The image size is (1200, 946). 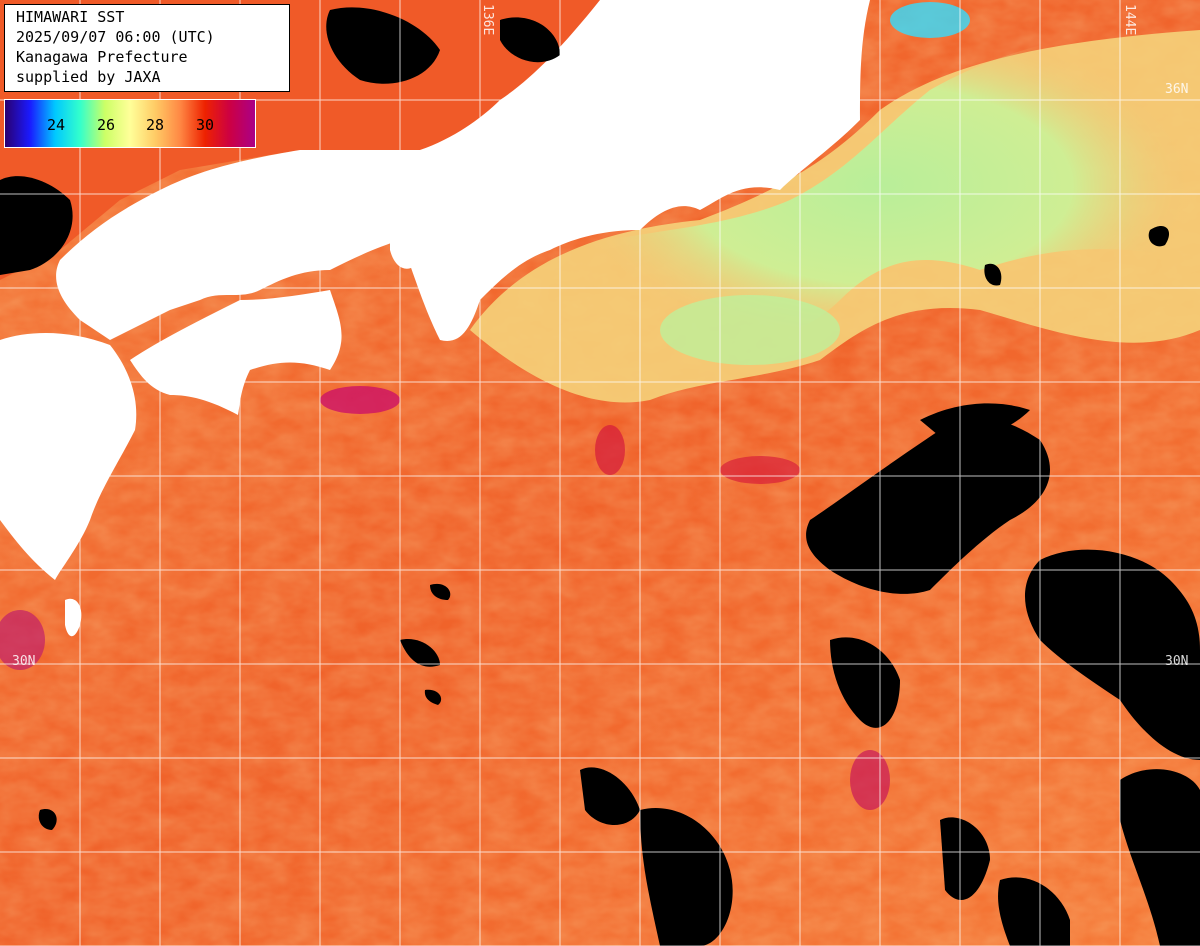 I want to click on cold-eddy, so click(x=930, y=20).